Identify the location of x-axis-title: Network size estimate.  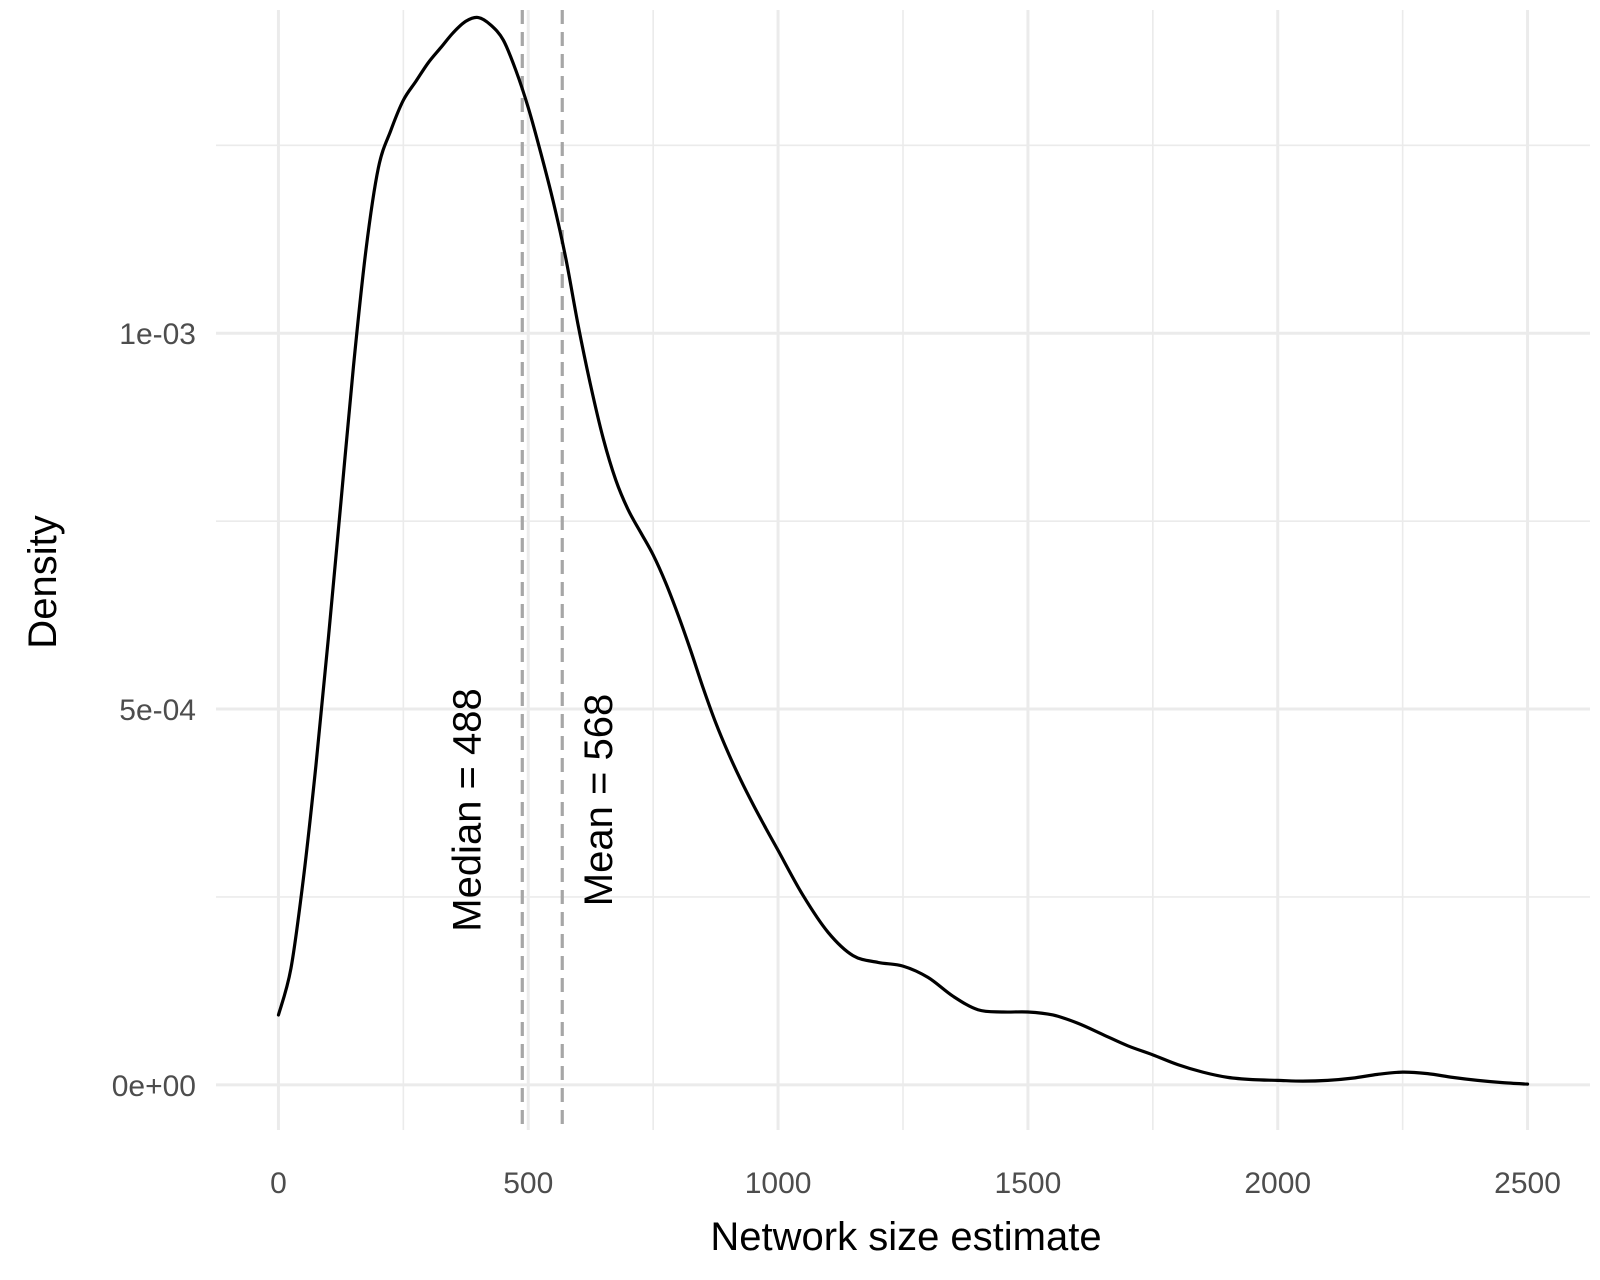
(905, 1237).